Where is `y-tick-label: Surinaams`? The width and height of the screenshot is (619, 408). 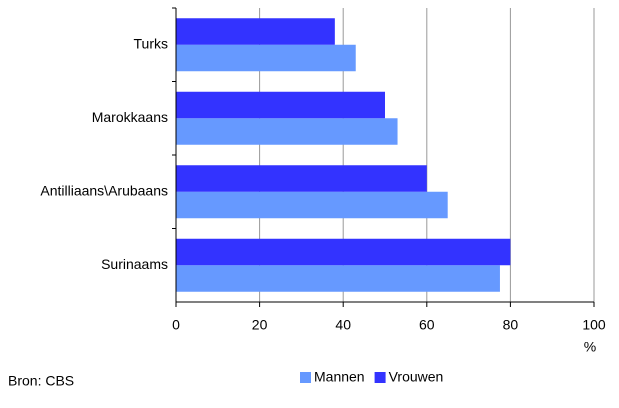 y-tick-label: Surinaams is located at coordinates (134, 264).